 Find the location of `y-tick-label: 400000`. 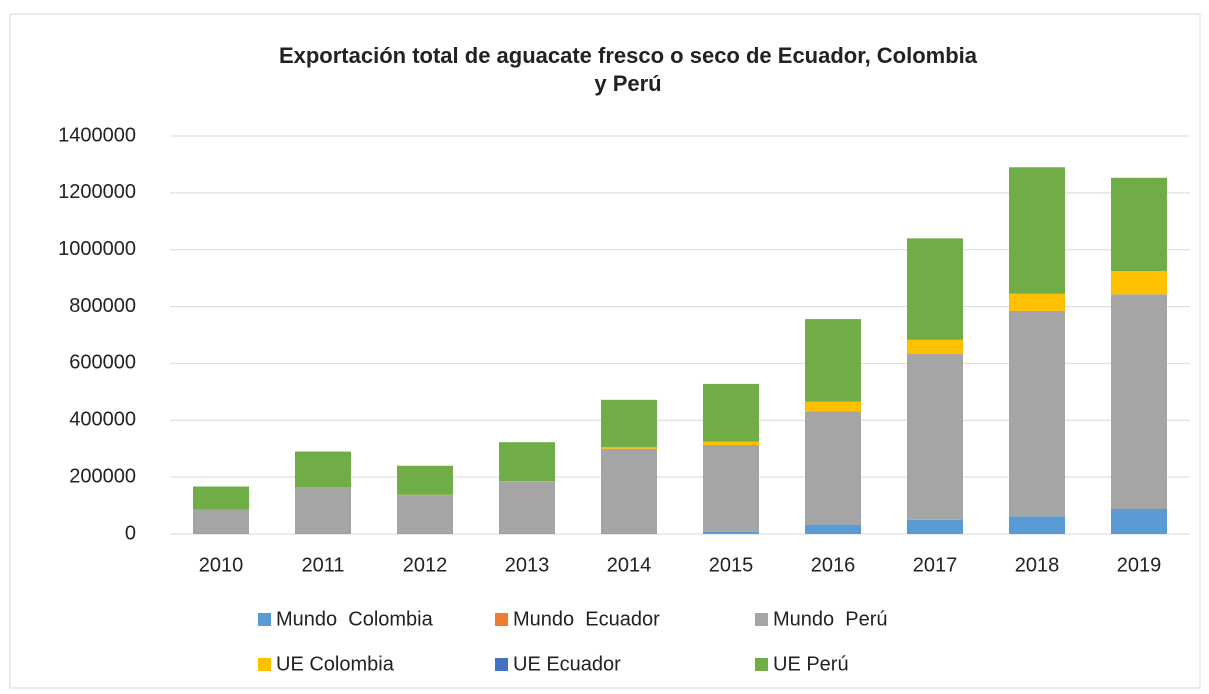

y-tick-label: 400000 is located at coordinates (102, 420).